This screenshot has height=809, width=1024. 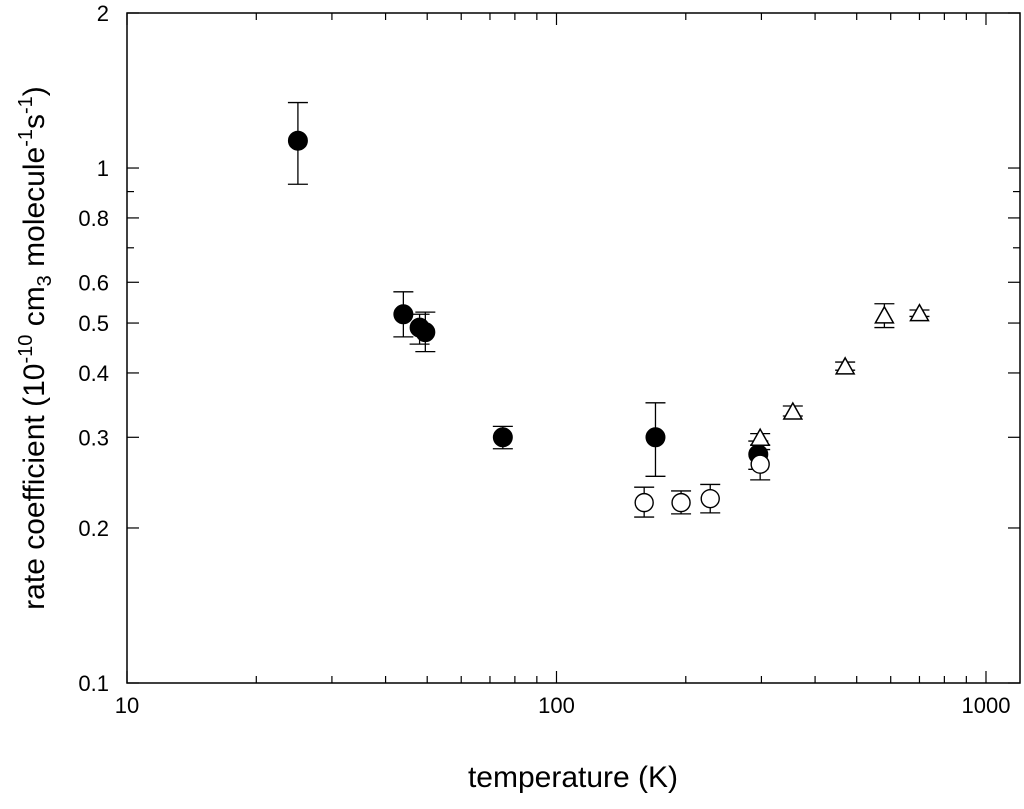 What do you see at coordinates (103, 168) in the screenshot?
I see `y-tick-label: 1` at bounding box center [103, 168].